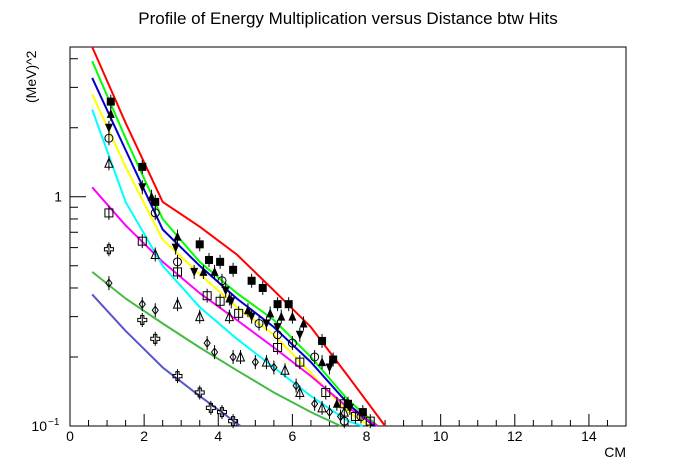 The width and height of the screenshot is (696, 472). What do you see at coordinates (218, 436) in the screenshot?
I see `x-tick-label: 4` at bounding box center [218, 436].